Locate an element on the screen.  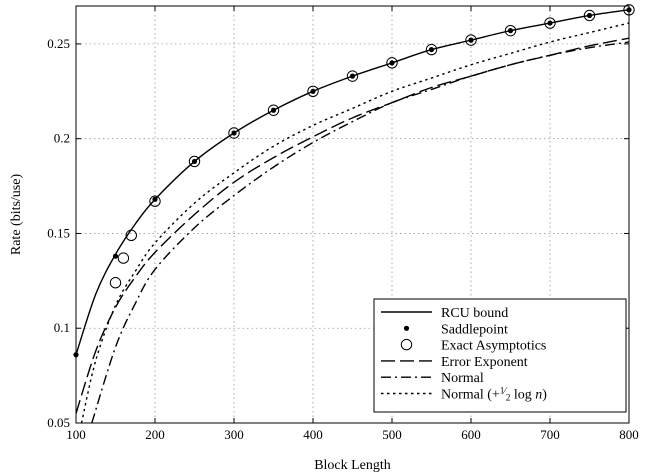
legend-item: Normal is located at coordinates (432, 378).